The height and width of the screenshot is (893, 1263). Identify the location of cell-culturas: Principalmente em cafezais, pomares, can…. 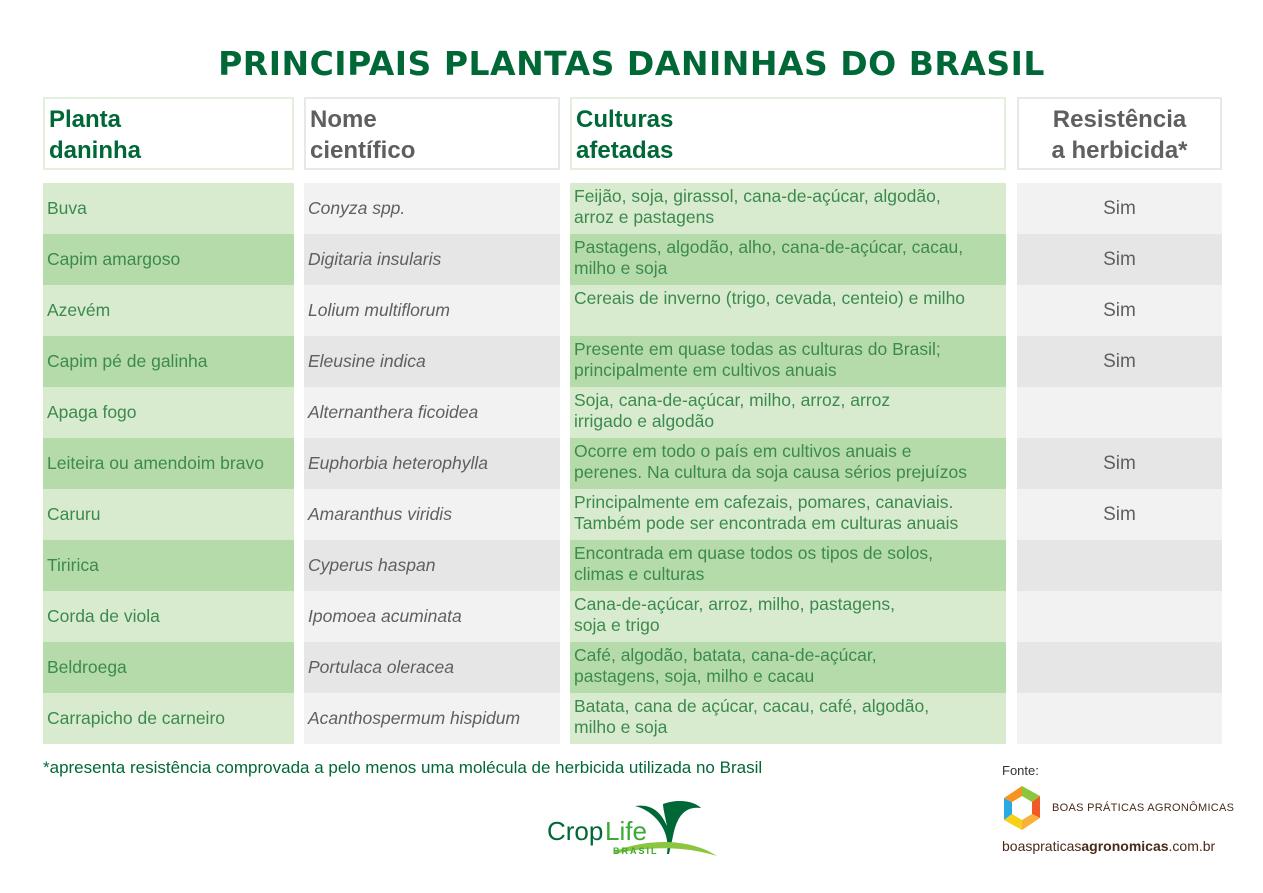
(788, 514).